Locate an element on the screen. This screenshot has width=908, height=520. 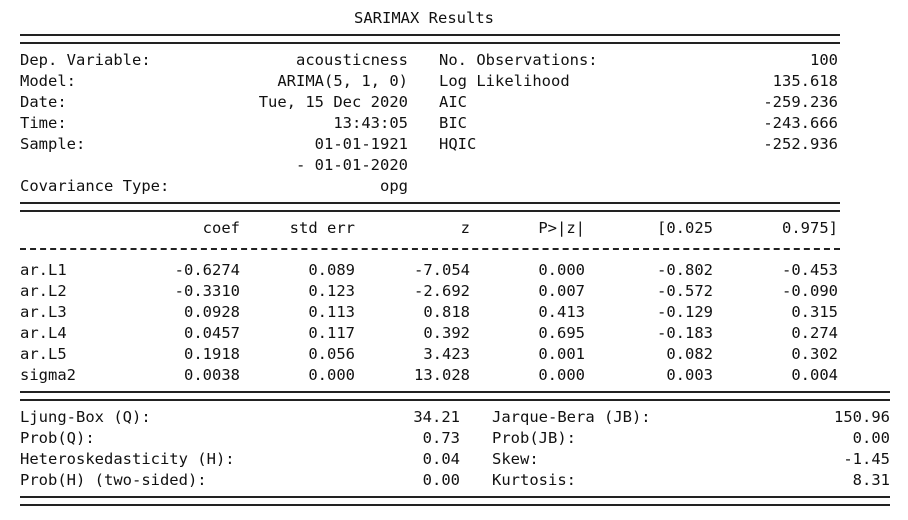
table-cell: 0.302 is located at coordinates (814, 354).